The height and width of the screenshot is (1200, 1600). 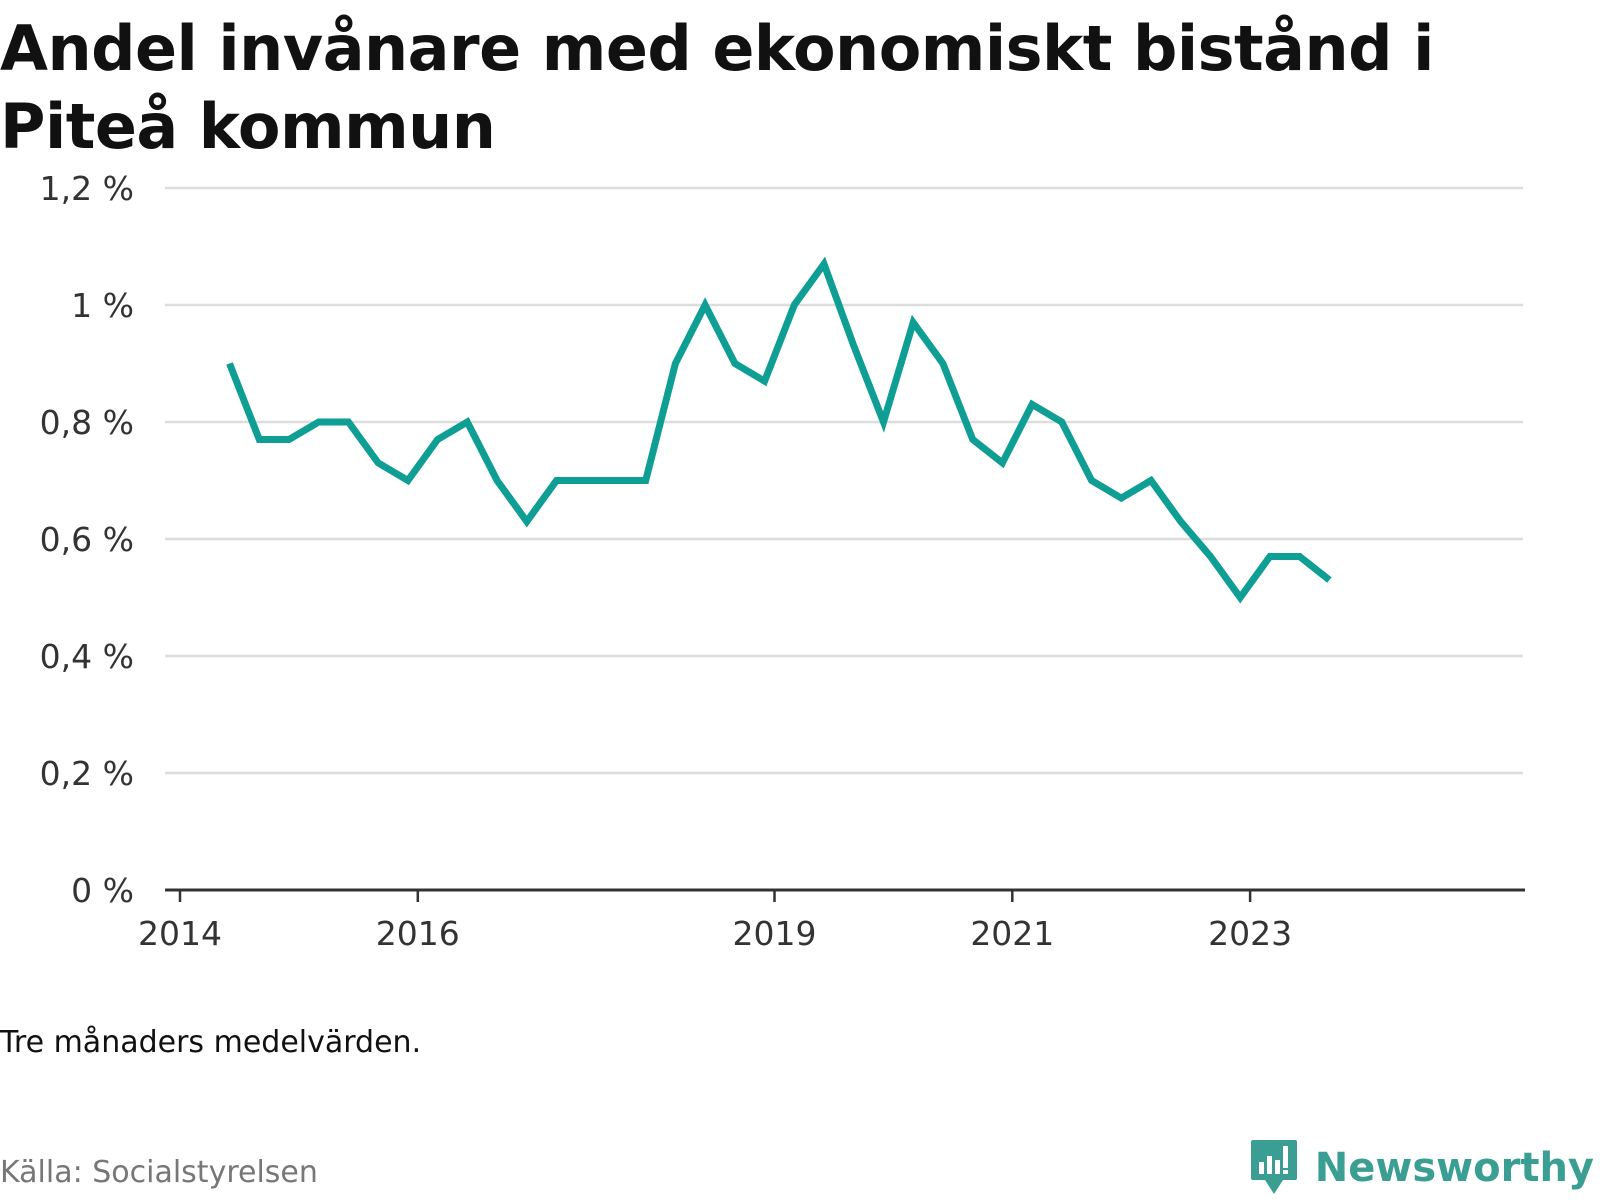 What do you see at coordinates (180, 933) in the screenshot?
I see `x-tick-label: 2014` at bounding box center [180, 933].